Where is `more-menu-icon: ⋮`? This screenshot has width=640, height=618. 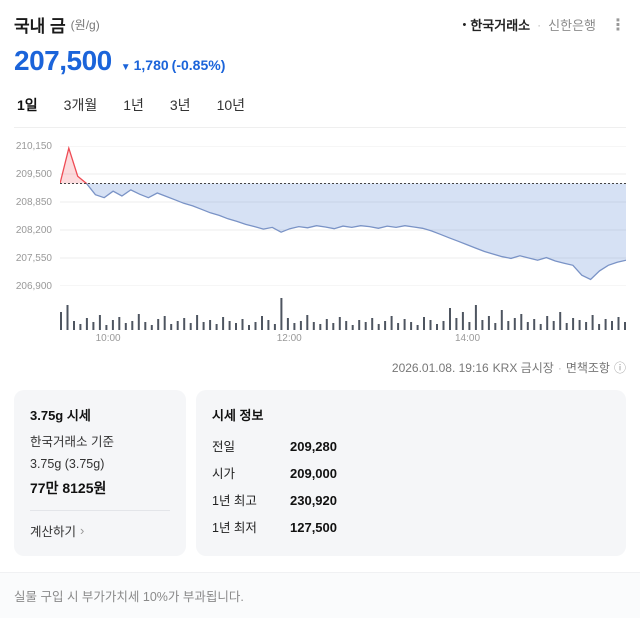 more-menu-icon: ⋮ is located at coordinates (618, 25).